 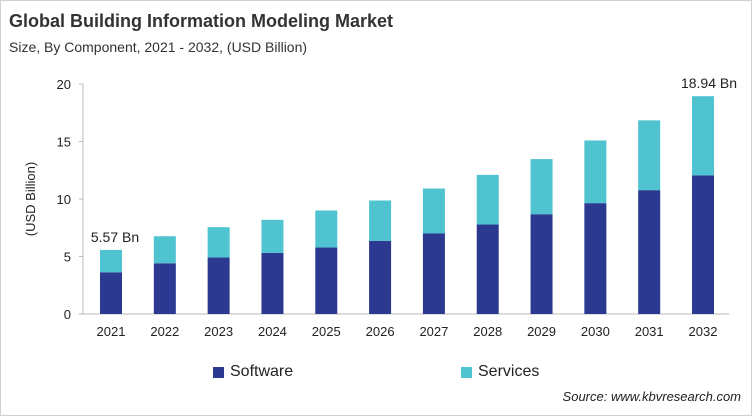 I want to click on data-label-2021: 5.57 Bn, so click(x=115, y=237).